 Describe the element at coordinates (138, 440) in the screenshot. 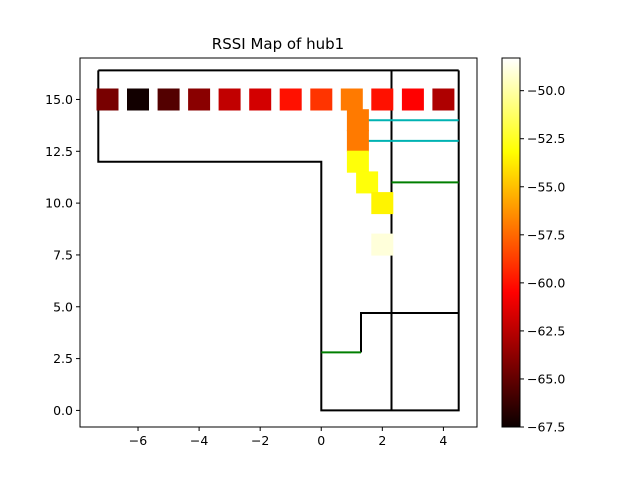

I see `x-tick-label: −6` at that location.